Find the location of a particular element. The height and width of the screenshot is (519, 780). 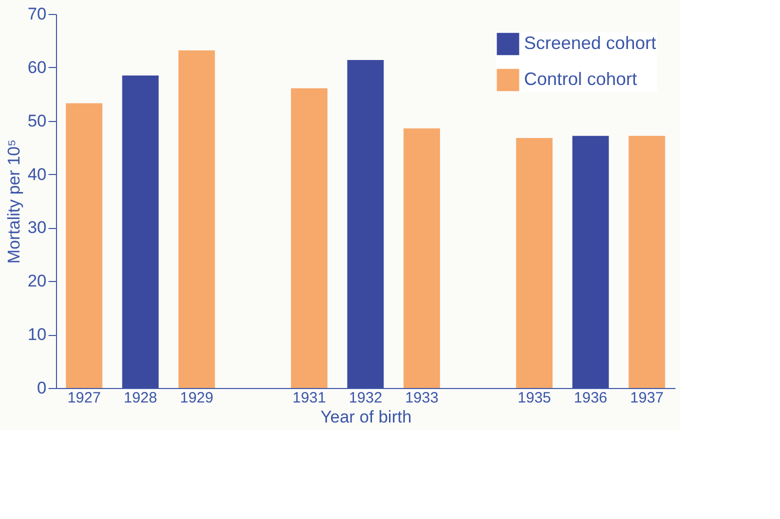

legend-label: Control cohort is located at coordinates (581, 79).